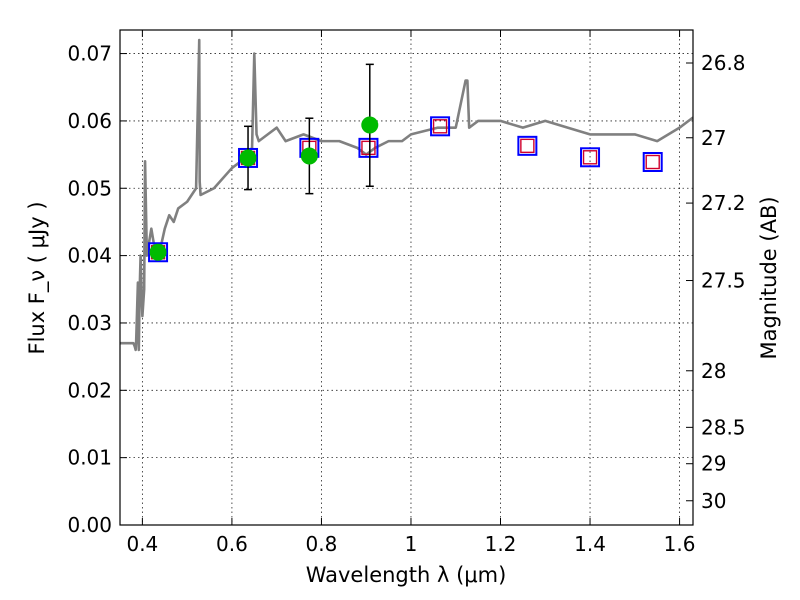 The height and width of the screenshot is (600, 800). What do you see at coordinates (723, 427) in the screenshot?
I see `right-tick-label: 28.5` at bounding box center [723, 427].